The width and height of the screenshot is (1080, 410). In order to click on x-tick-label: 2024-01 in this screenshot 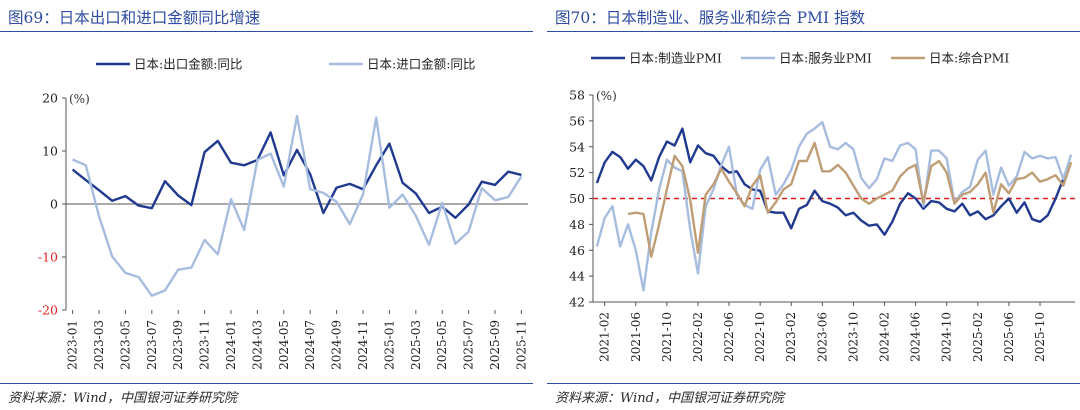, I will do `click(231, 345)`.